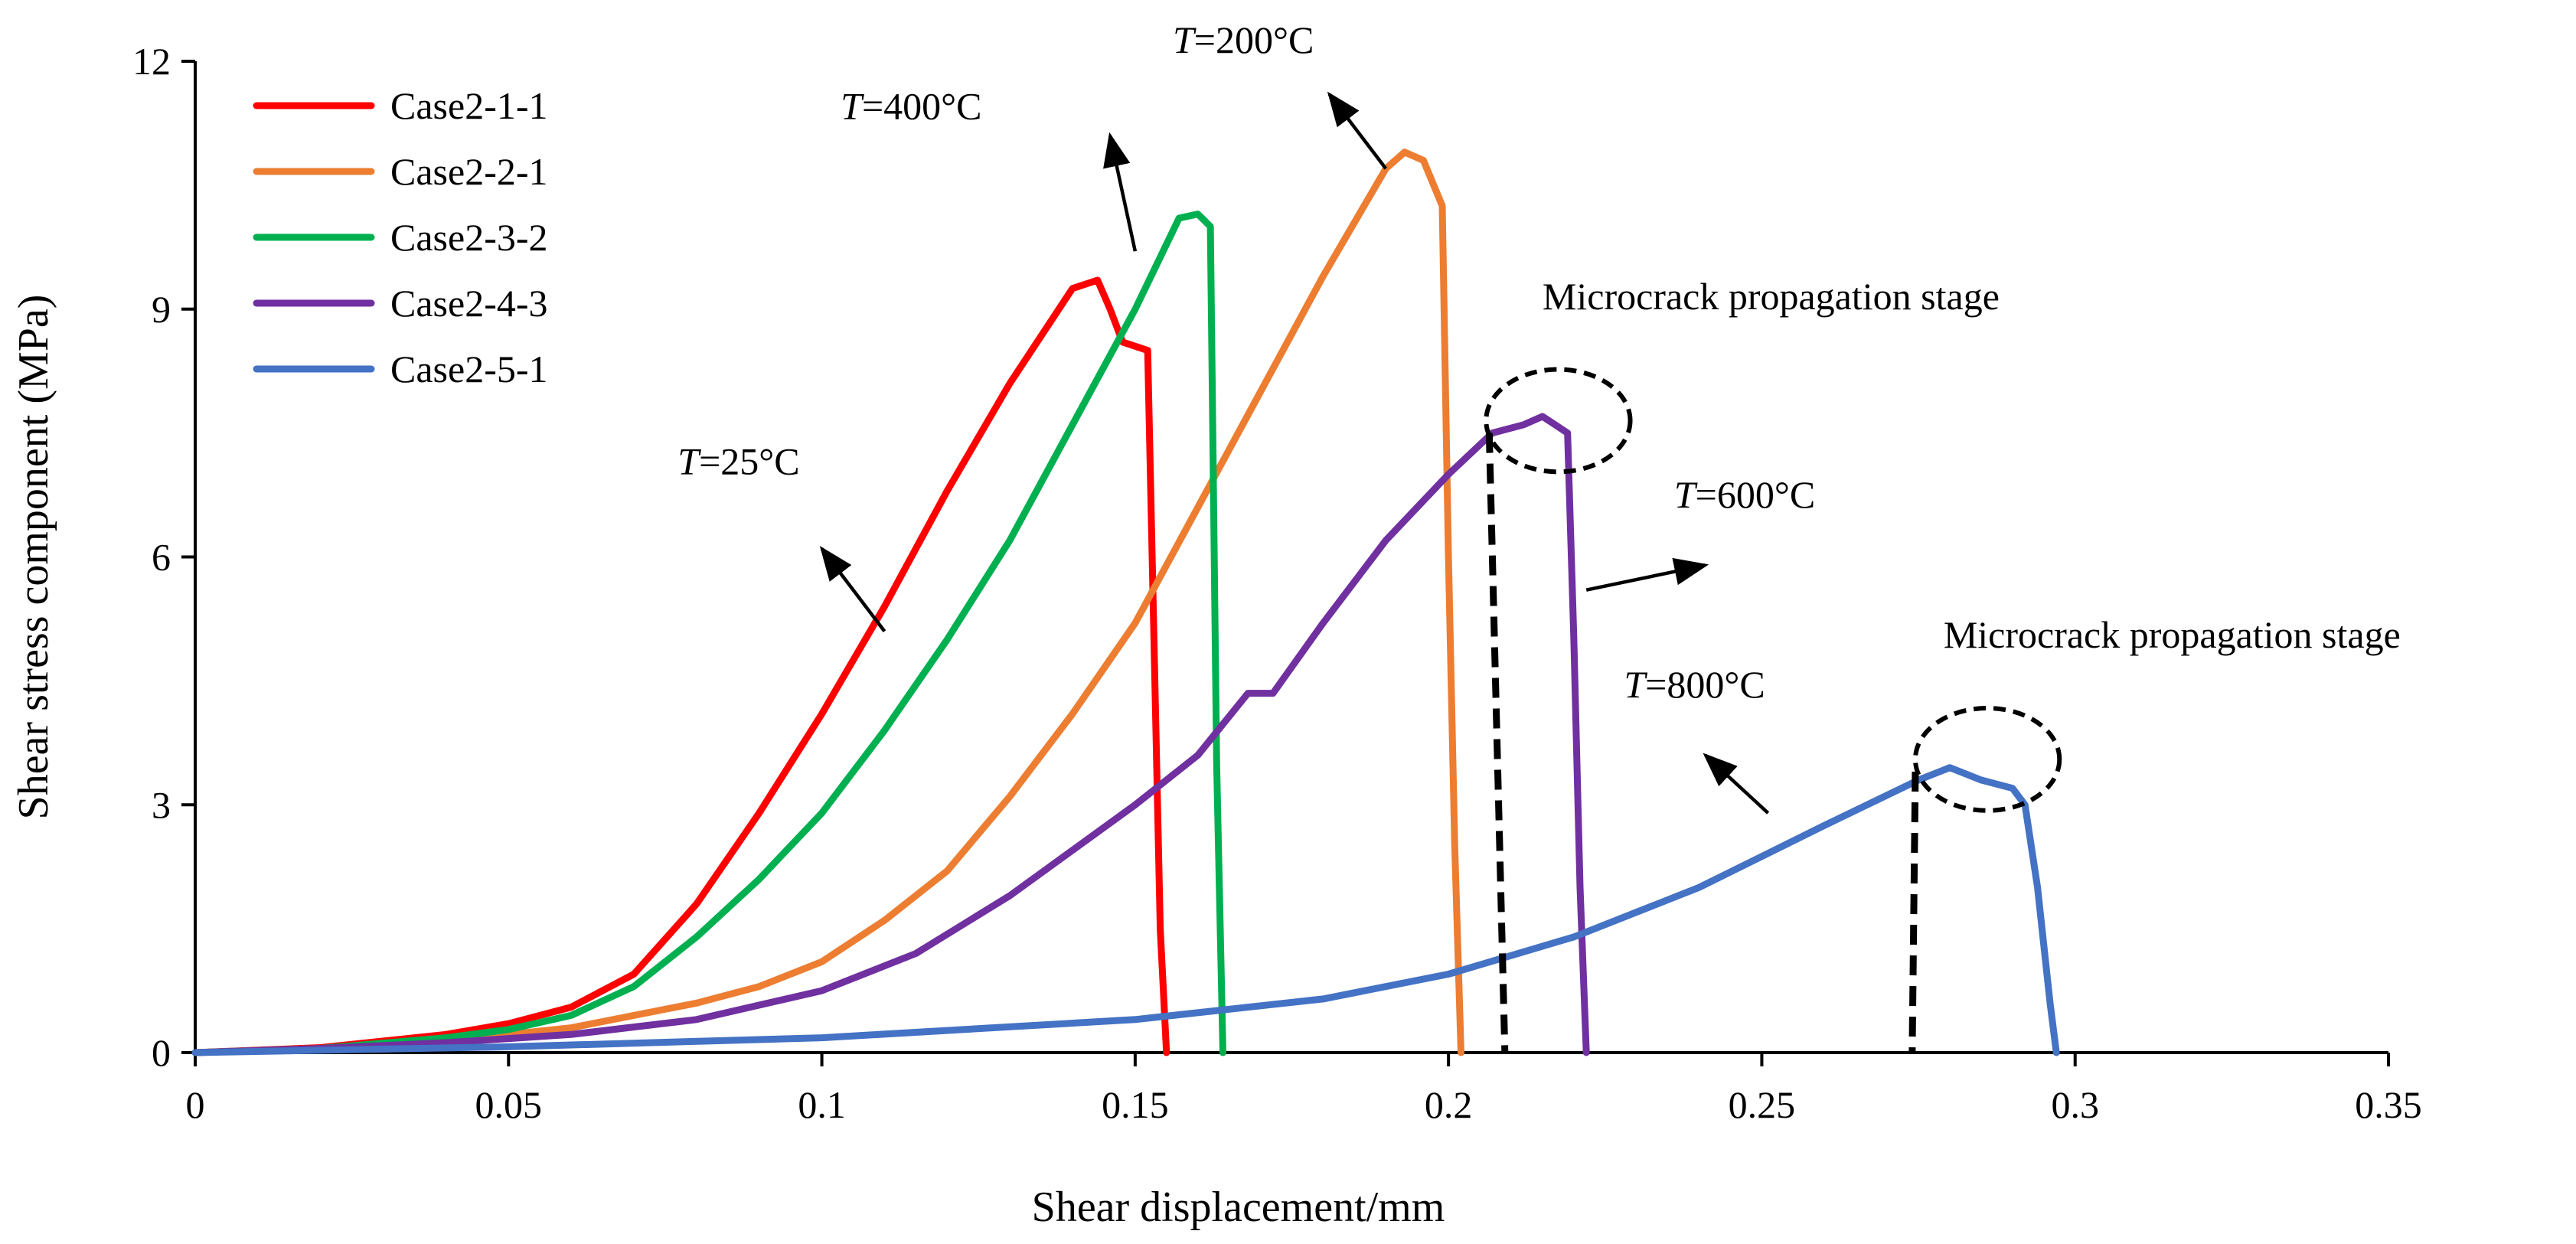 Image resolution: width=2576 pixels, height=1244 pixels. What do you see at coordinates (1756, 494) in the screenshot?
I see `annotation-value: =600°C` at bounding box center [1756, 494].